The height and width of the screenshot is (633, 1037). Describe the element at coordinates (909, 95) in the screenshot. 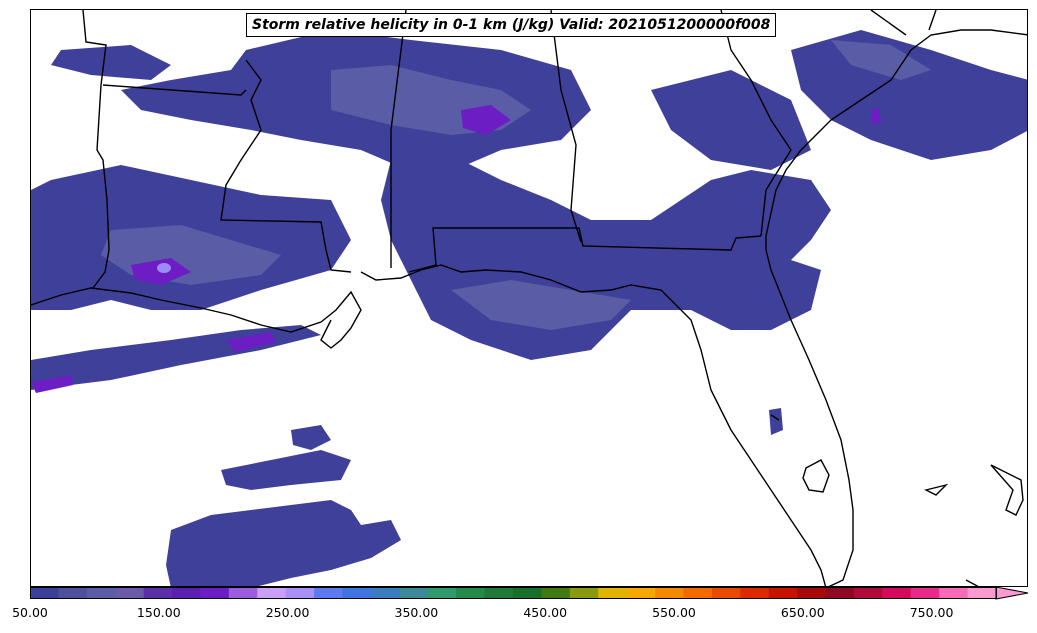

I see `helicity-area-atlantic` at that location.